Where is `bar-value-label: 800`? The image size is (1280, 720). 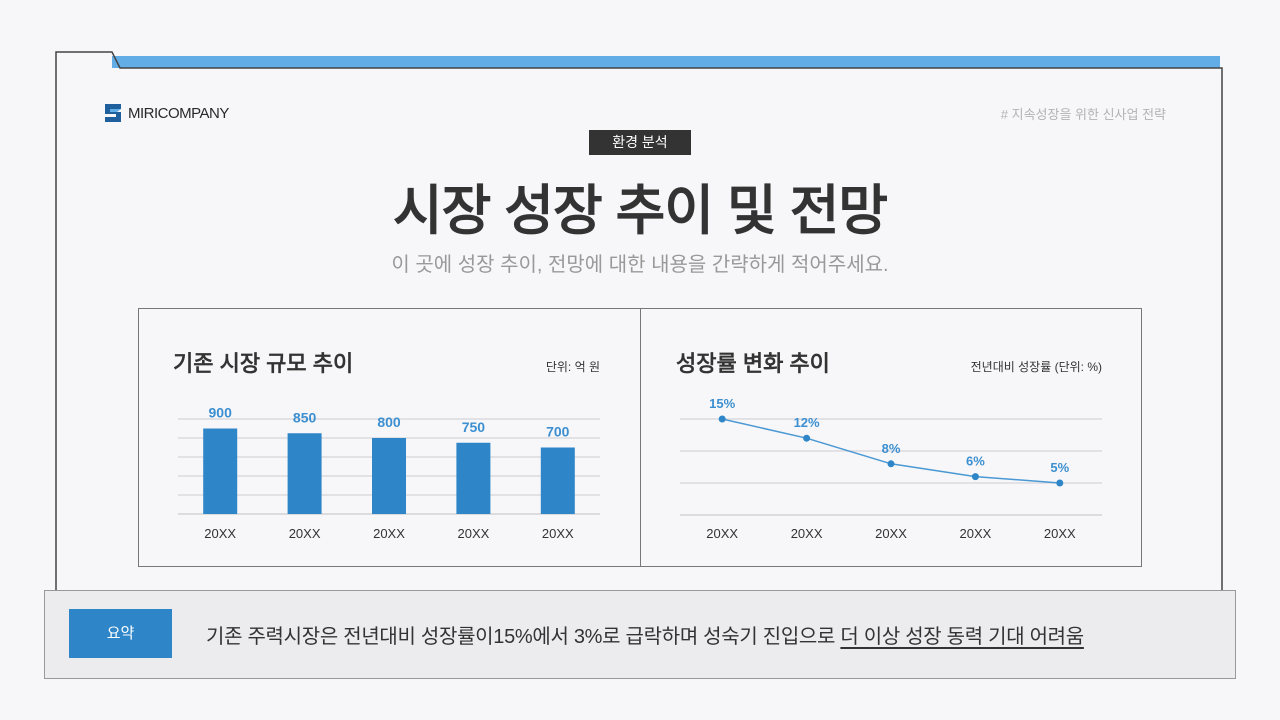 bar-value-label: 800 is located at coordinates (389, 422).